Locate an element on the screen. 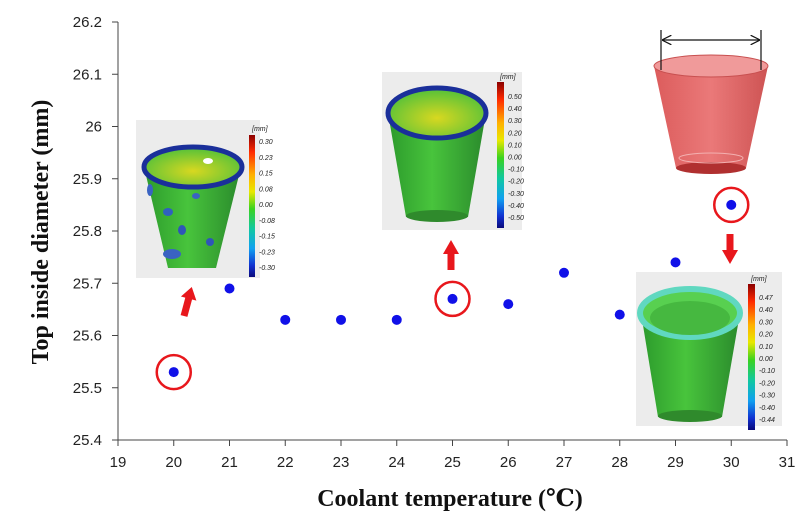 This screenshot has height=521, width=798. y-tick-label: 25.7 is located at coordinates (87, 283).